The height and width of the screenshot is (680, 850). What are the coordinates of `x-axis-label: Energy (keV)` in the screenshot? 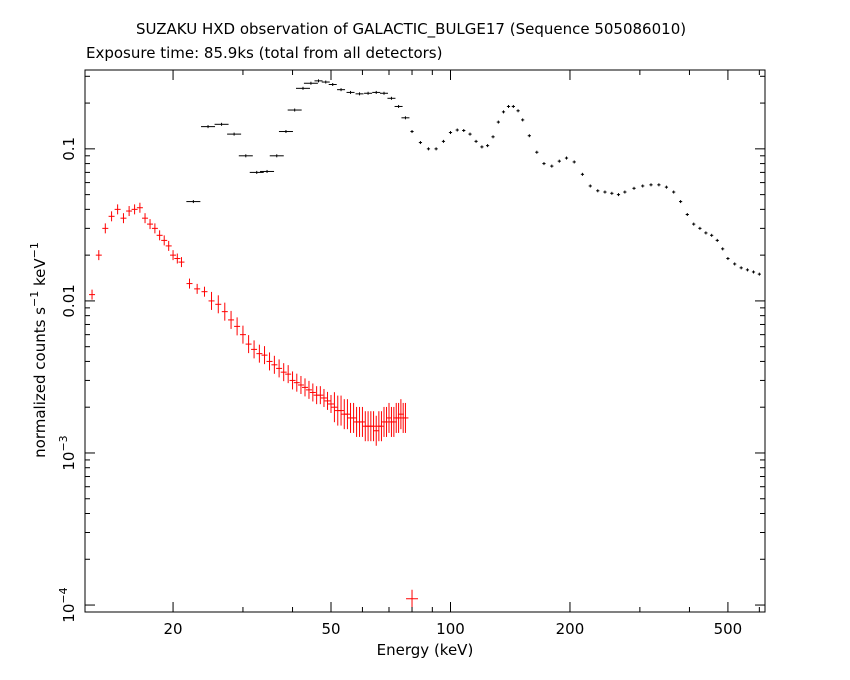 It's located at (425, 650).